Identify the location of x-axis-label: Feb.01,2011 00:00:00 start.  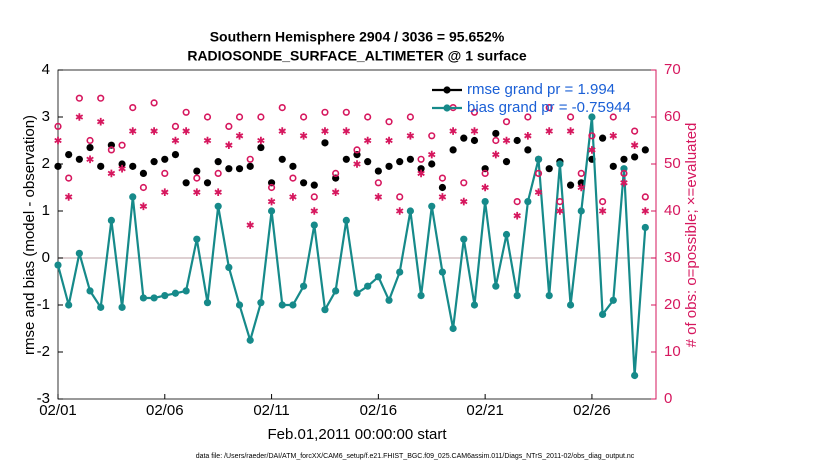
(357, 434).